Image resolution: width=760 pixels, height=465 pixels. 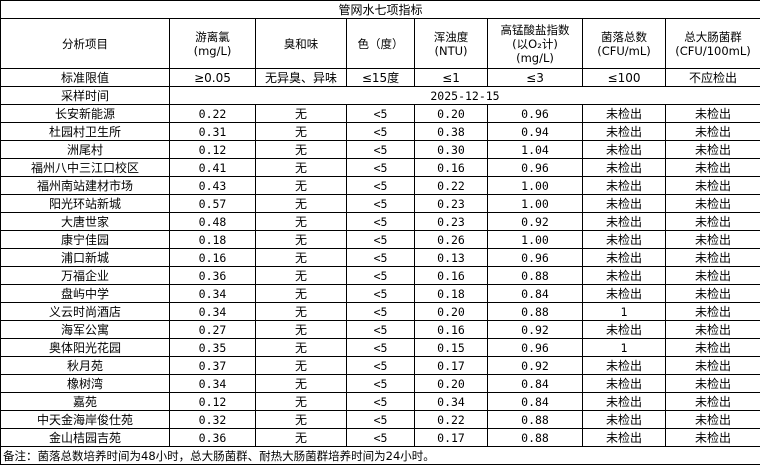 What do you see at coordinates (213, 240) in the screenshot?
I see `cell-value: 0.18` at bounding box center [213, 240].